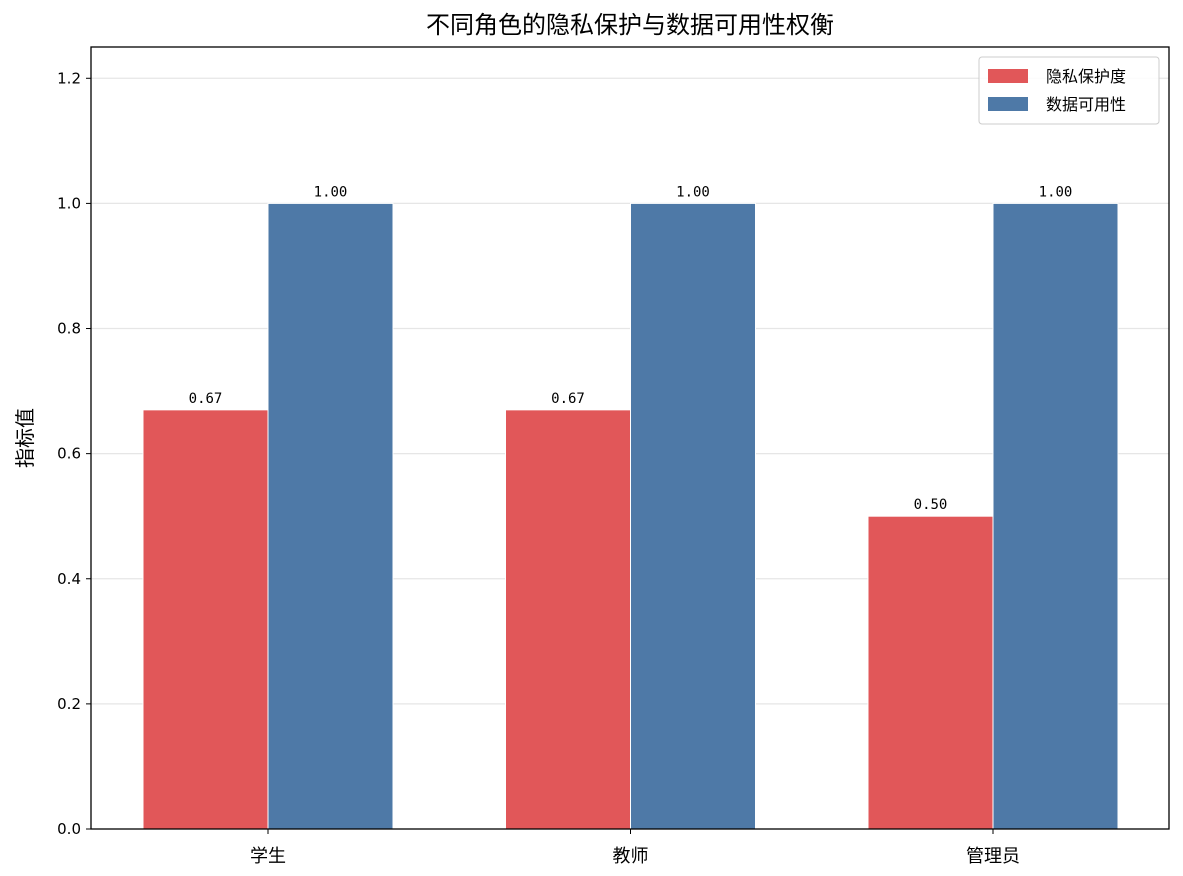  What do you see at coordinates (268, 856) in the screenshot?
I see `x-tick-label: 学生` at bounding box center [268, 856].